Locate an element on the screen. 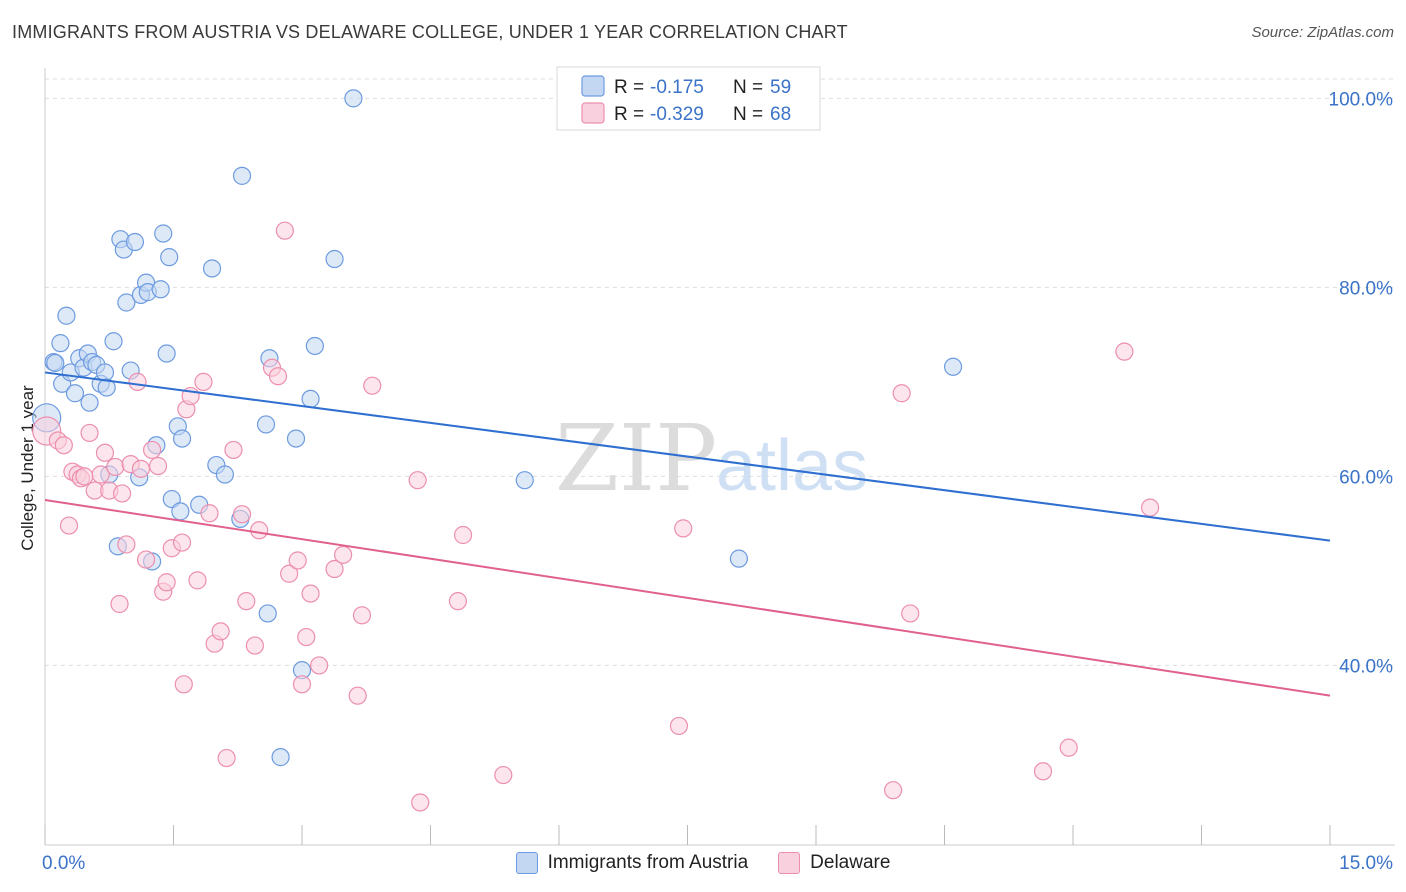 Image resolution: width=1406 pixels, height=892 pixels. y-tick-label: 80.0% is located at coordinates (1366, 288).